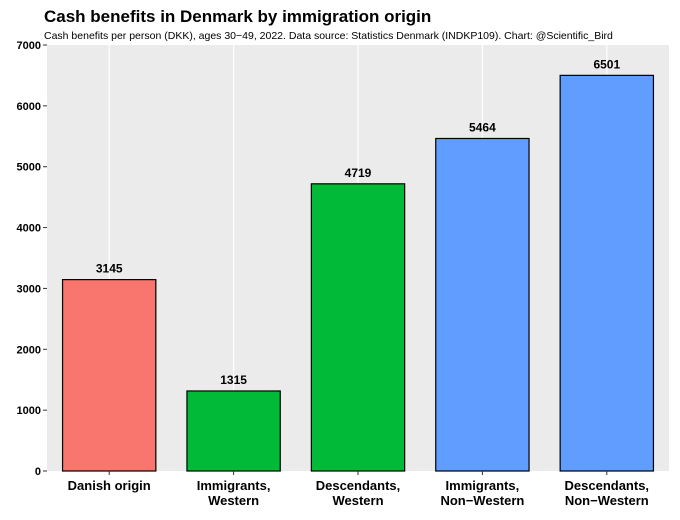 The image size is (680, 520). I want to click on data-label: 4719, so click(358, 173).